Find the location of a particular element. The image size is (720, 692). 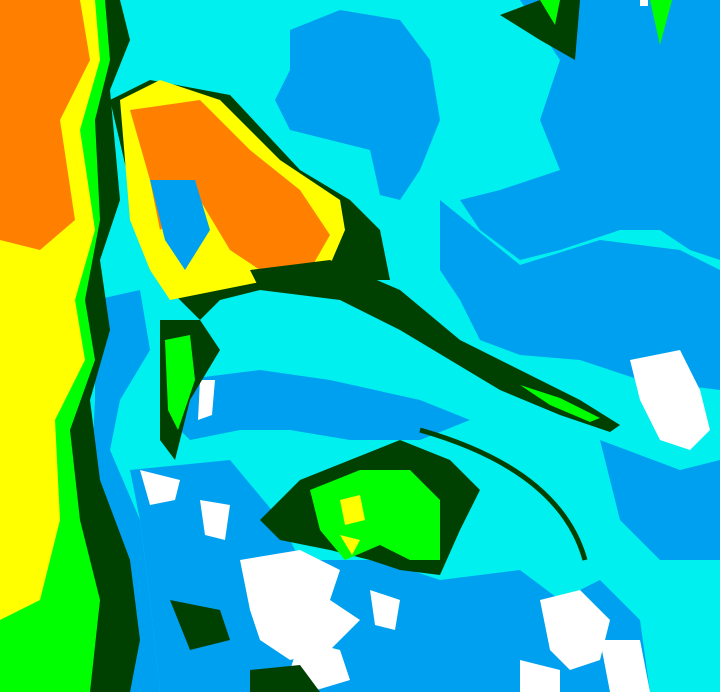

northeast-clouds is located at coordinates (586, 30).